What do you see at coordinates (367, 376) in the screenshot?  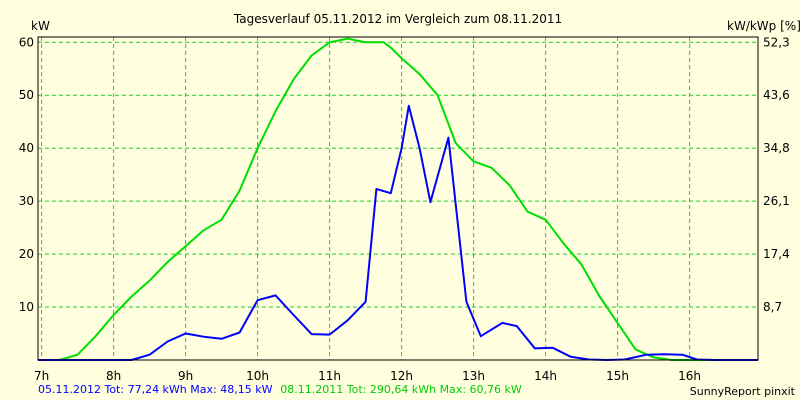 I see `x-tick-labels: 7h 8h 9h 10h 11h 12h 13h 14h 15h 16h` at bounding box center [367, 376].